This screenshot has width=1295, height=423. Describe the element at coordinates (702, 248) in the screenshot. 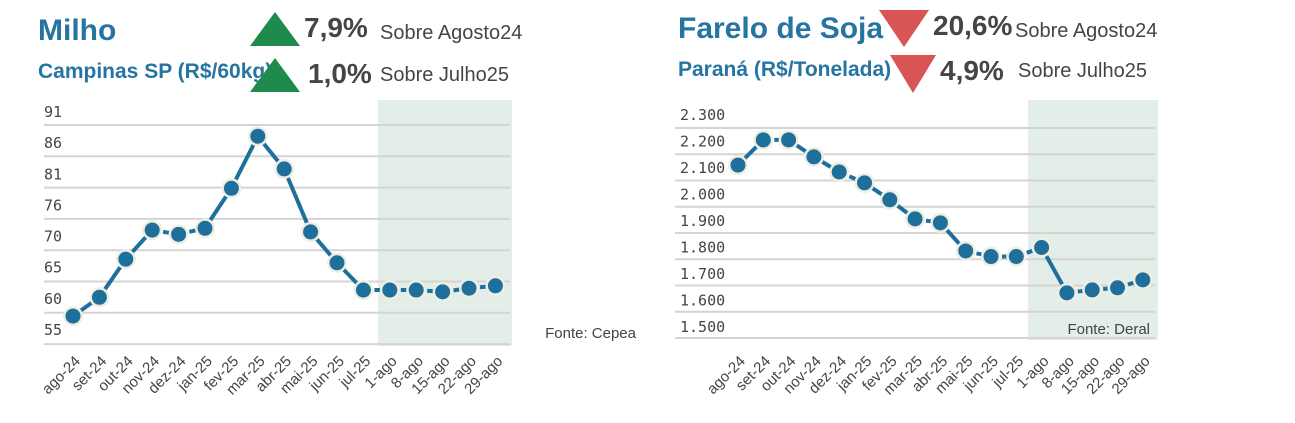

I see `y-tick-label: 1.800` at that location.